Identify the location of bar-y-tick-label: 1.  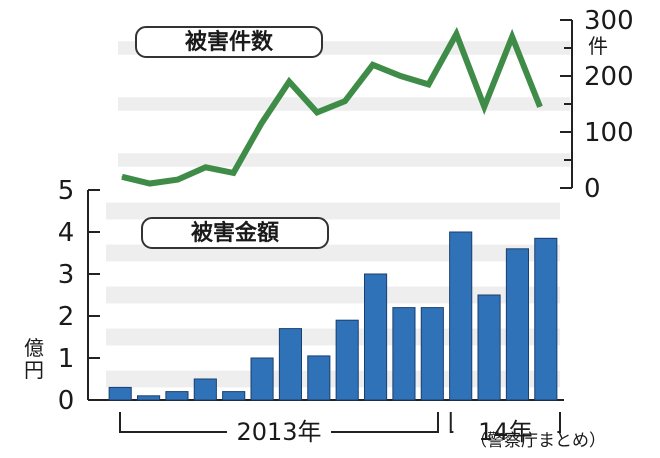
(66, 359).